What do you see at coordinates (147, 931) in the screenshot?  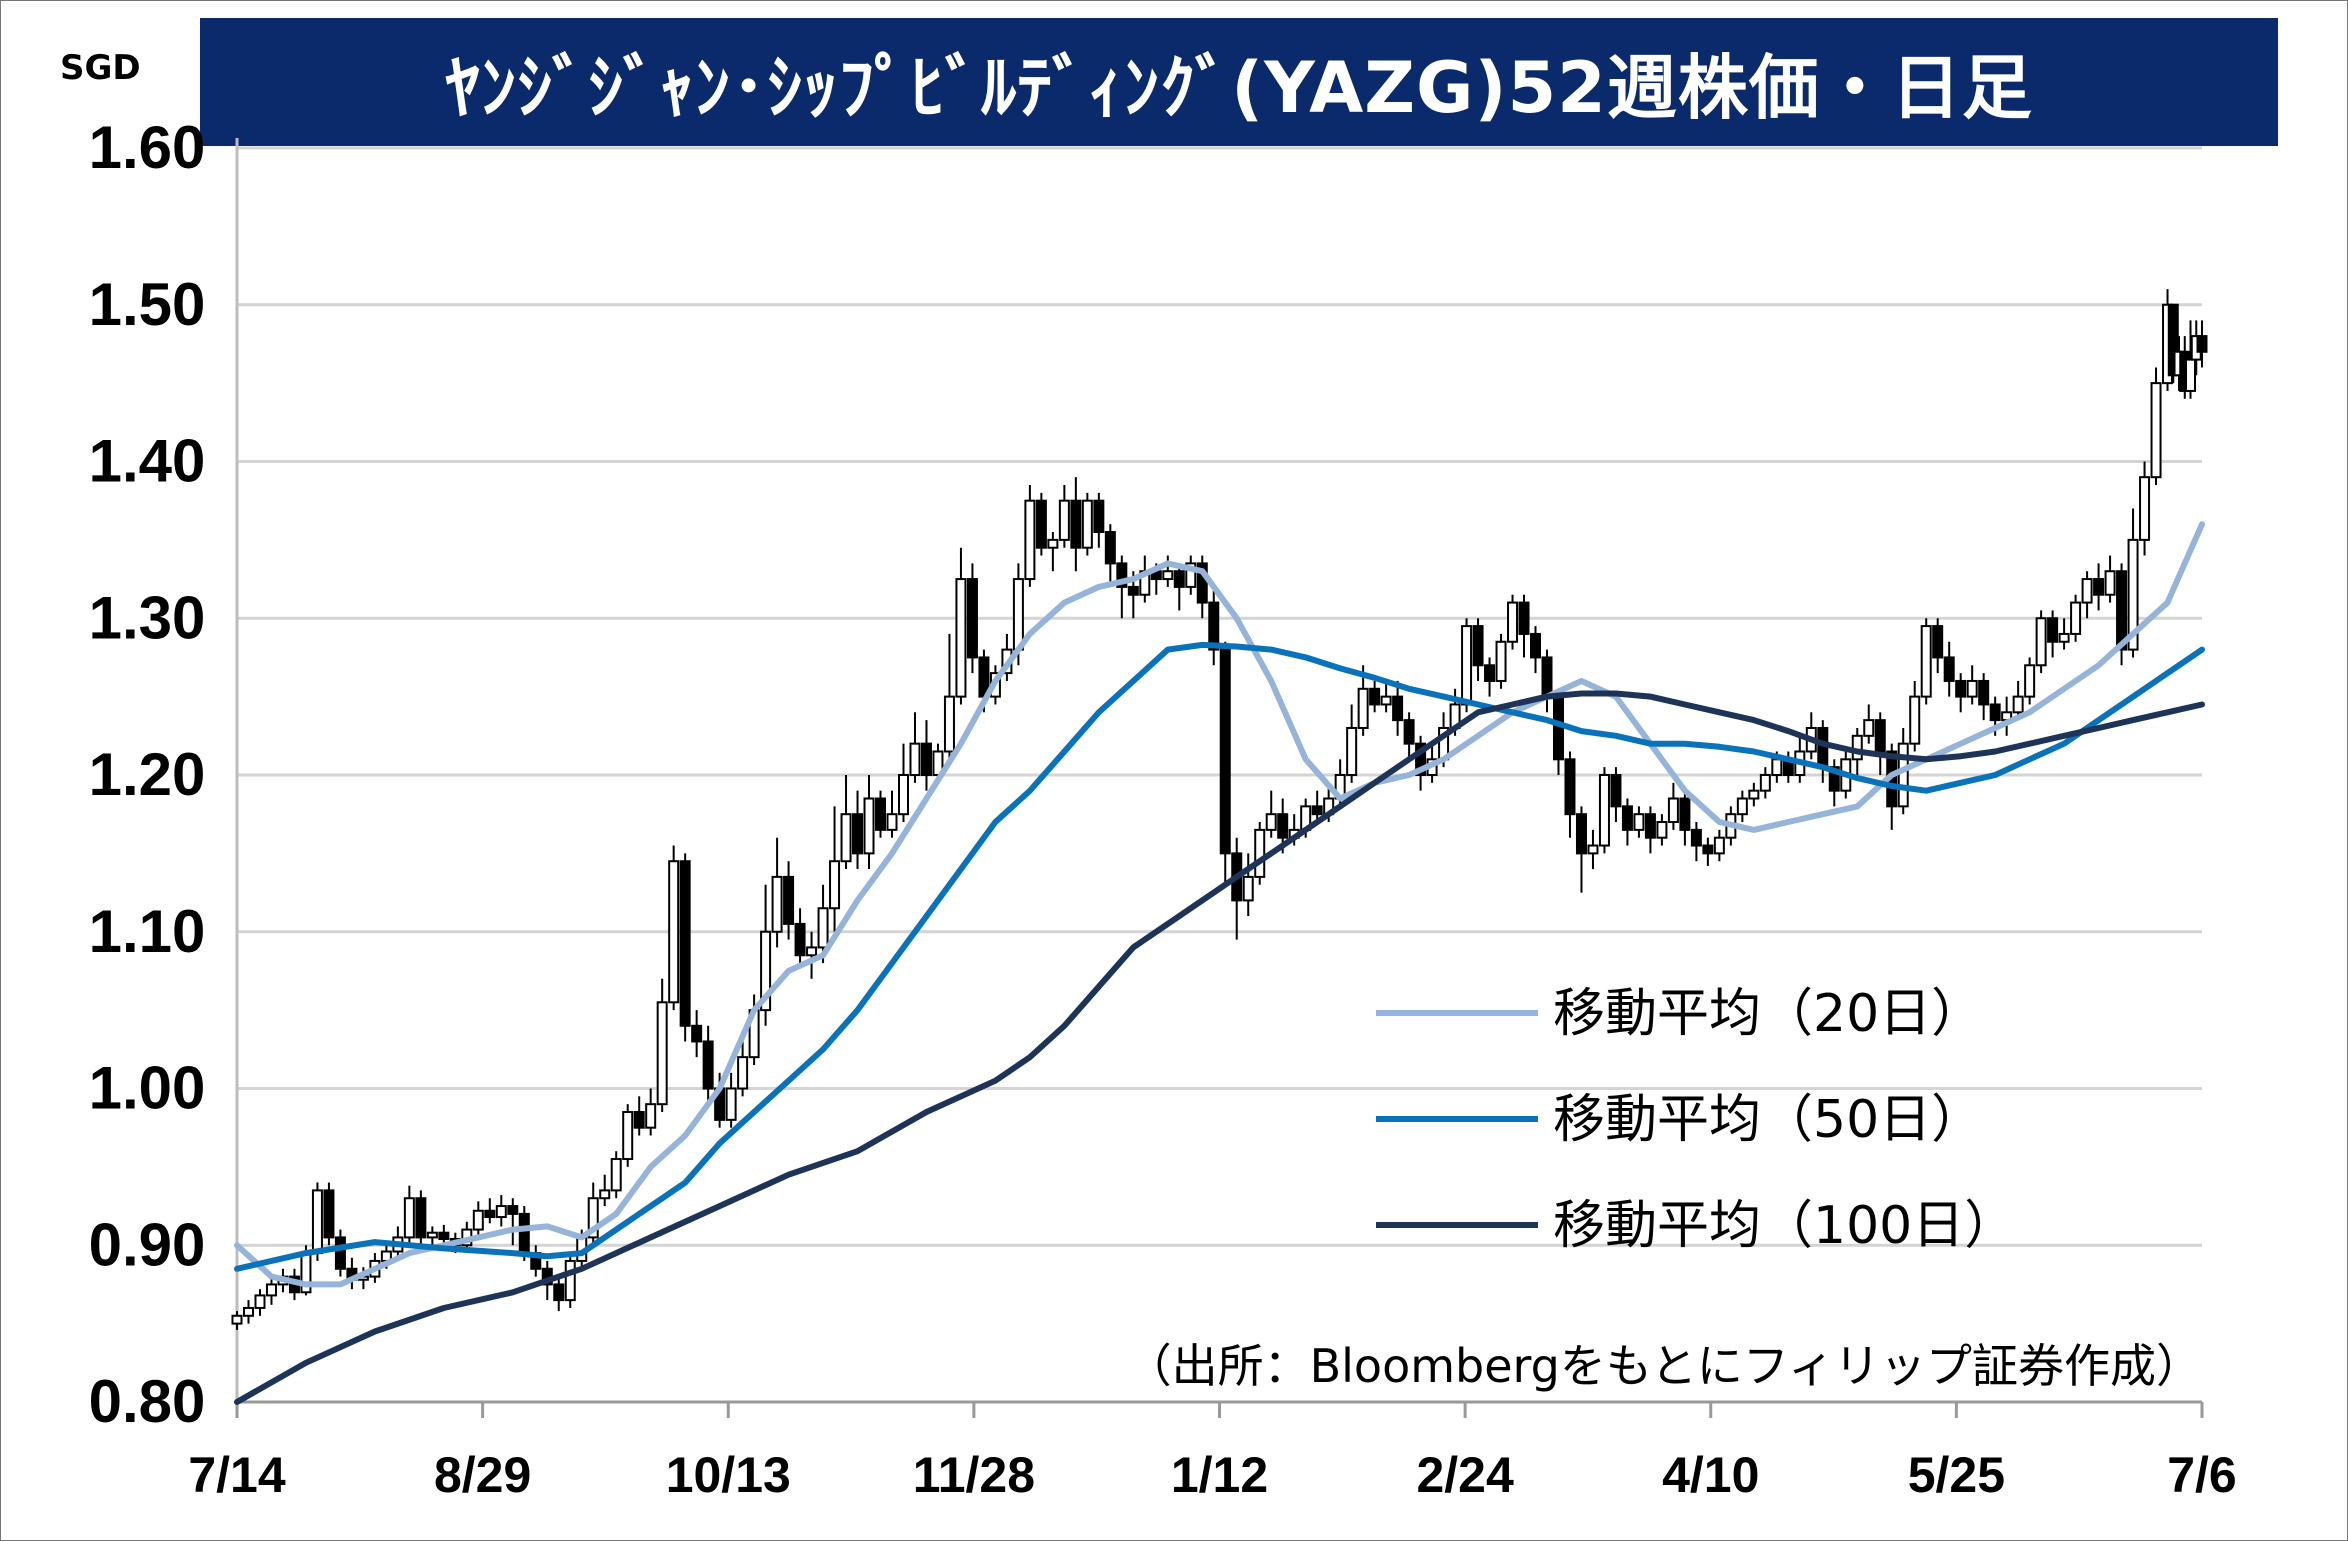 I see `y-tick-label: 1.10` at bounding box center [147, 931].